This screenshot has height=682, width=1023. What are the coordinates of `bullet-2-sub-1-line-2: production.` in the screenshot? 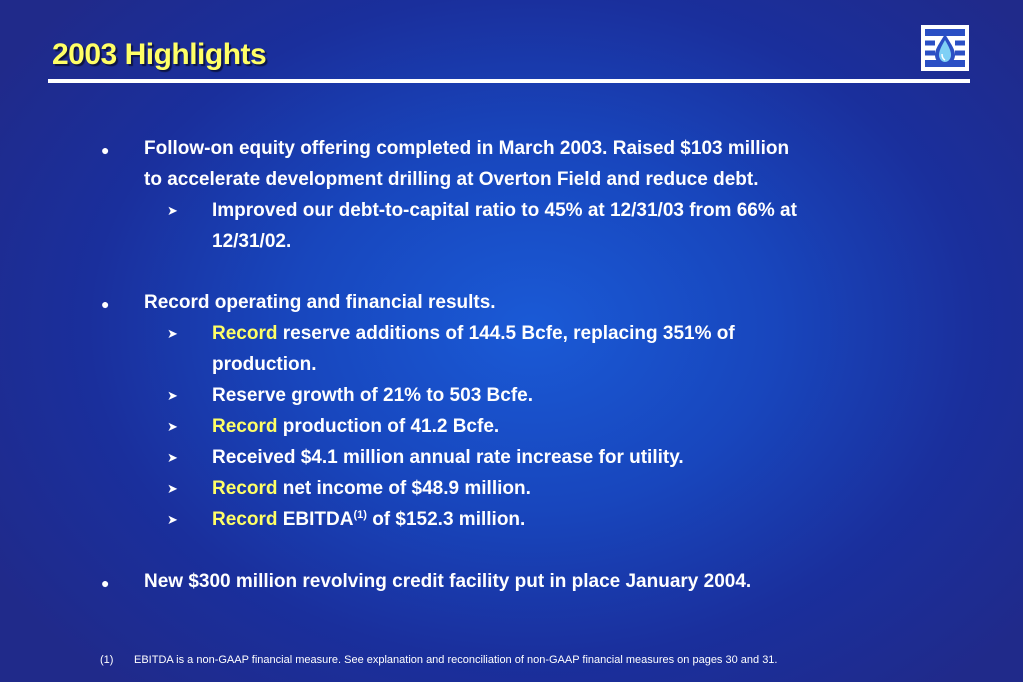 It's located at (264, 364).